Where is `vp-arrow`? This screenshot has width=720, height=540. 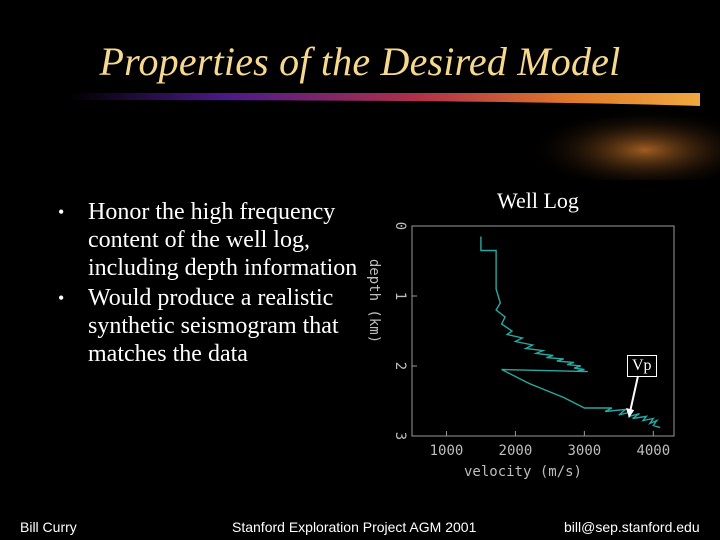 vp-arrow is located at coordinates (632, 396).